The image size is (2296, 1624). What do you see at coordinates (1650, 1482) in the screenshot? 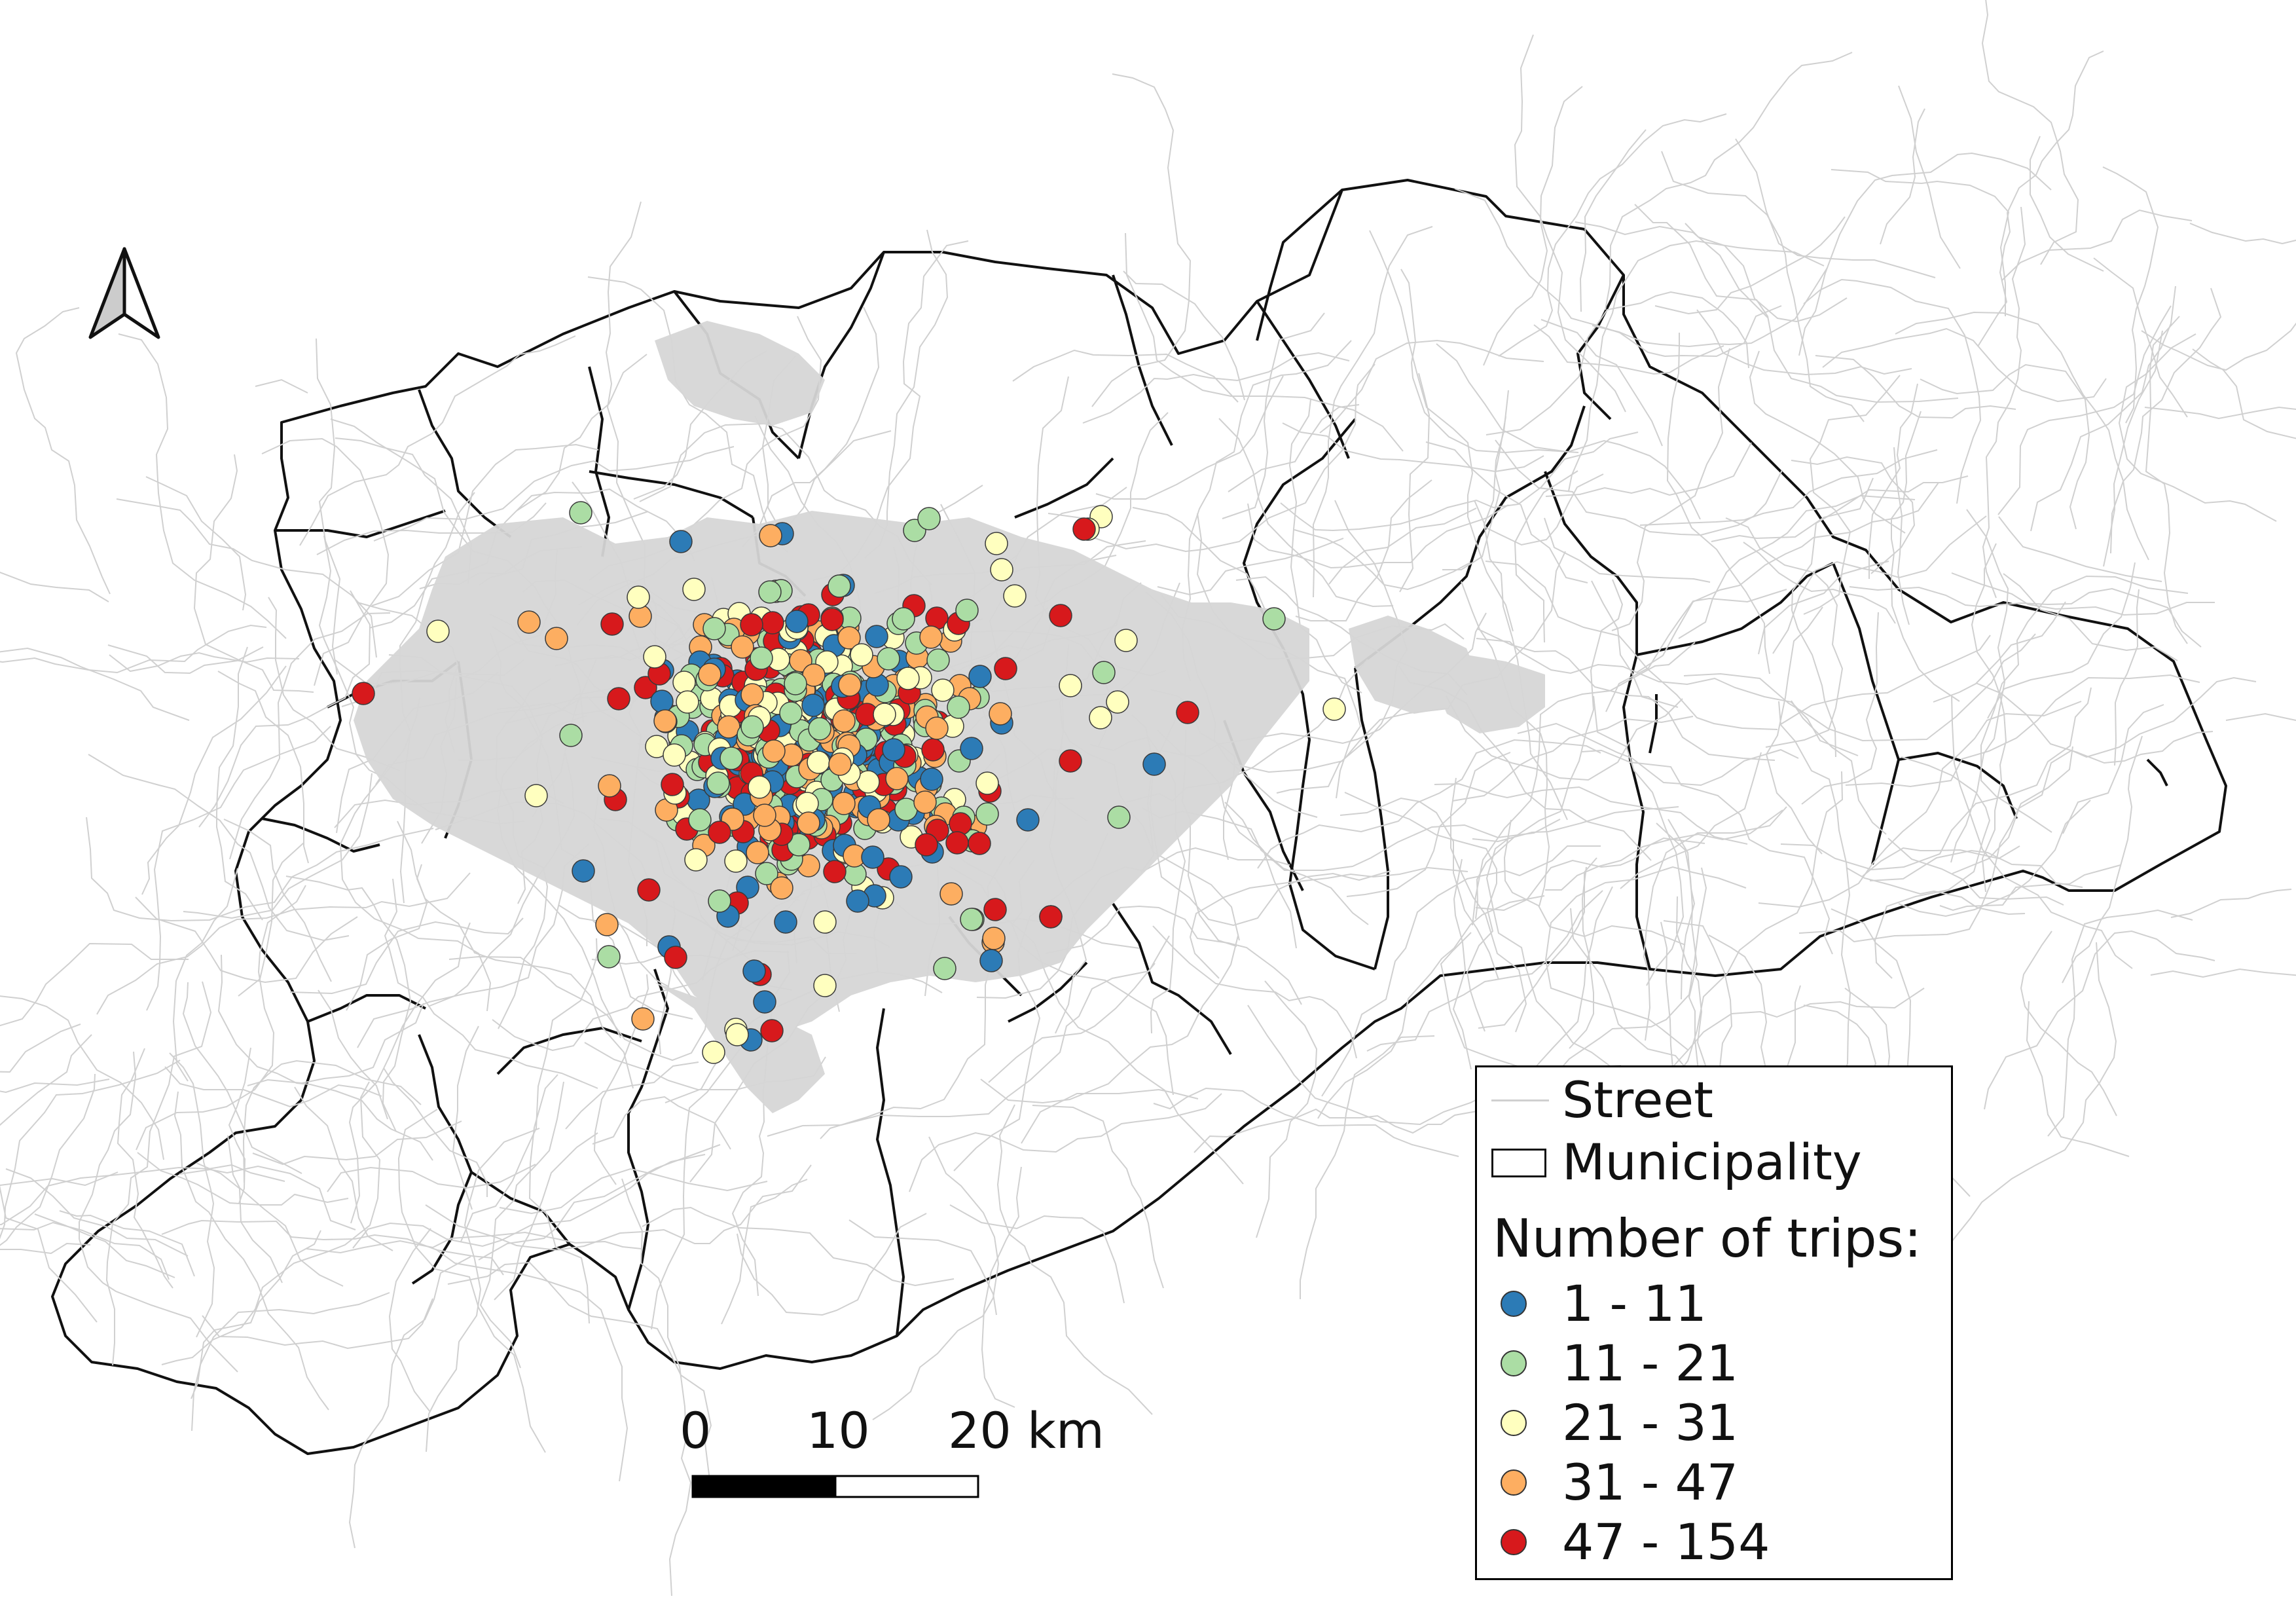
I see `legend-class-4-label: 31 - 47` at bounding box center [1650, 1482].